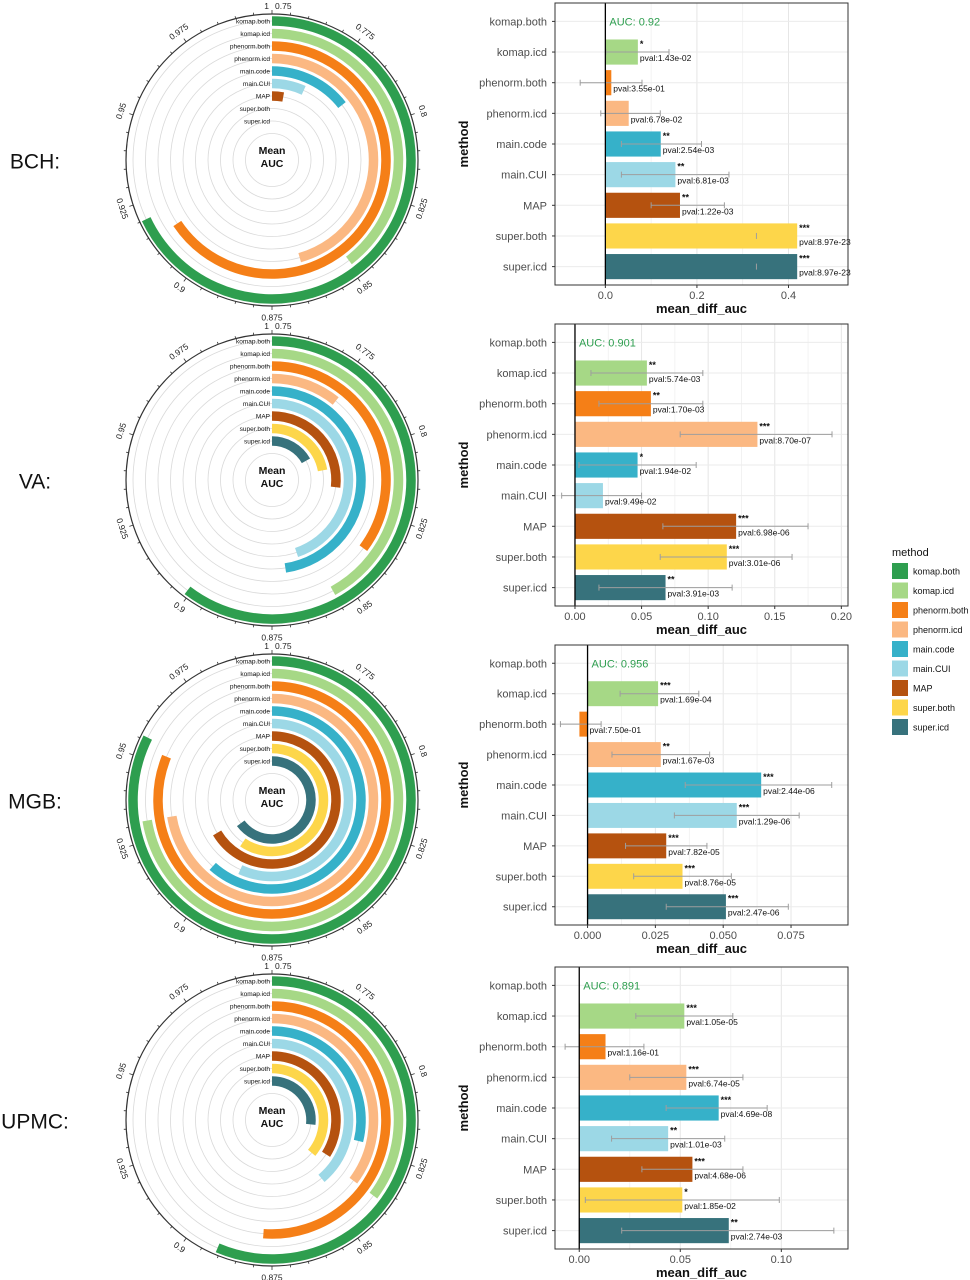  I want to click on pvalue-label: pval:1.43e-02, so click(666, 58).